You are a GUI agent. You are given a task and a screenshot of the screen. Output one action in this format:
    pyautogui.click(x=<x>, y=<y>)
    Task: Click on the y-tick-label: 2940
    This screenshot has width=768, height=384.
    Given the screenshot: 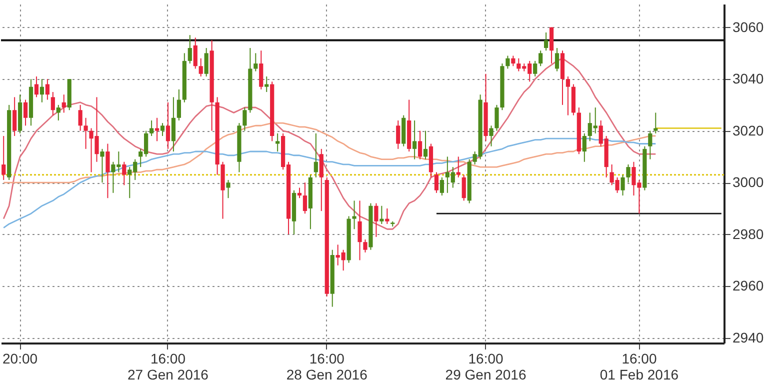 What is the action you would take?
    pyautogui.click(x=748, y=337)
    